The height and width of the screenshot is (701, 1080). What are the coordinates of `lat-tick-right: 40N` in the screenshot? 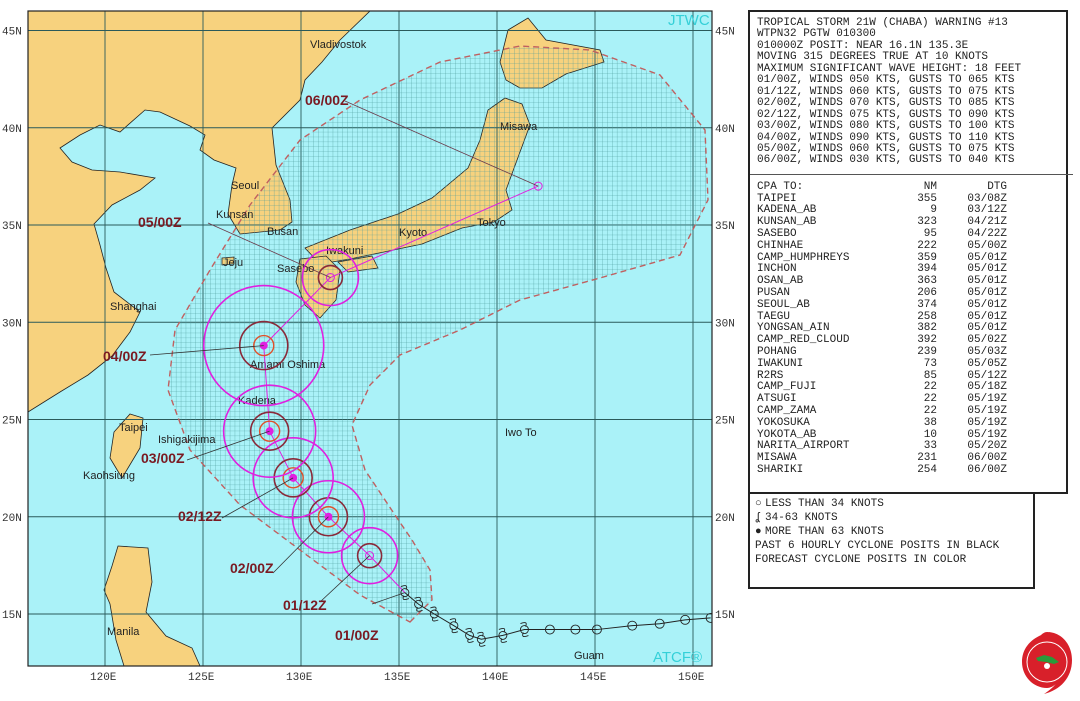 It's located at (725, 130).